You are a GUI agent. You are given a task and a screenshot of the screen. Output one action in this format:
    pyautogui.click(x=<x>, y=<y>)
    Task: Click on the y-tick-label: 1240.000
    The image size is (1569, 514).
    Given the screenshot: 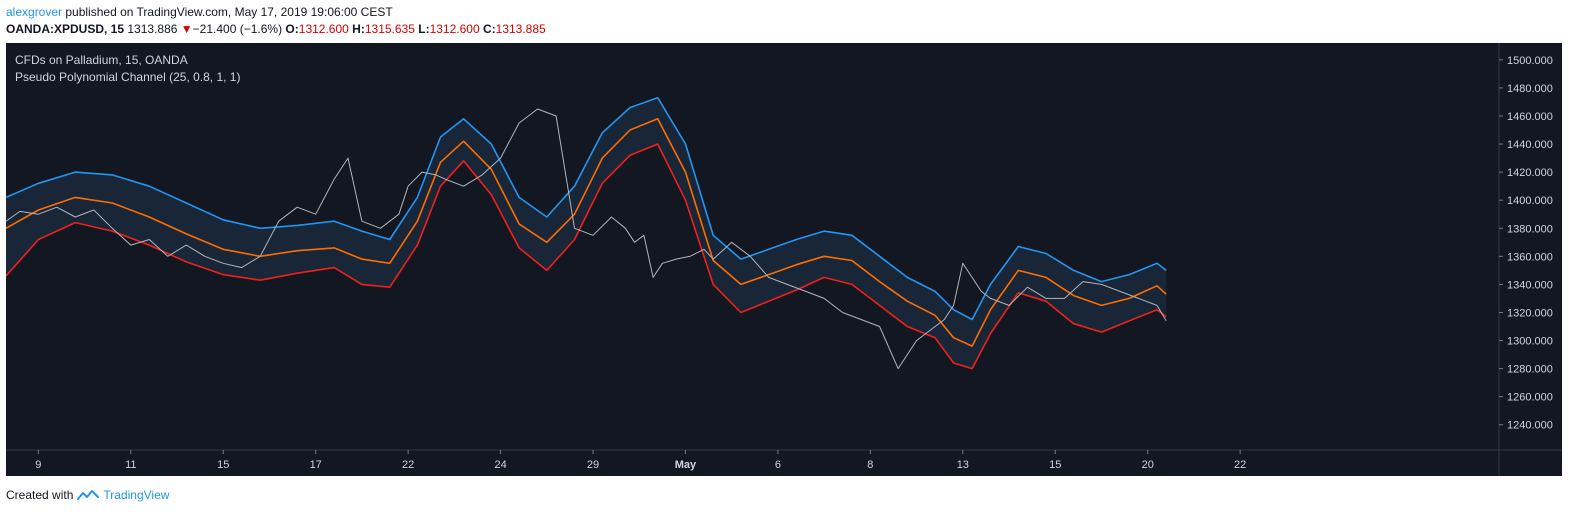 What is the action you would take?
    pyautogui.click(x=1530, y=426)
    